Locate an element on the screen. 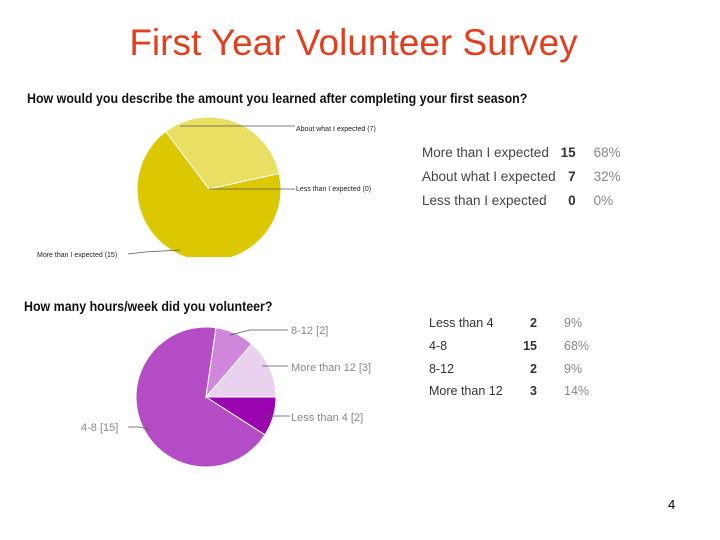  slice-label: More than I expected (15) is located at coordinates (77, 255).